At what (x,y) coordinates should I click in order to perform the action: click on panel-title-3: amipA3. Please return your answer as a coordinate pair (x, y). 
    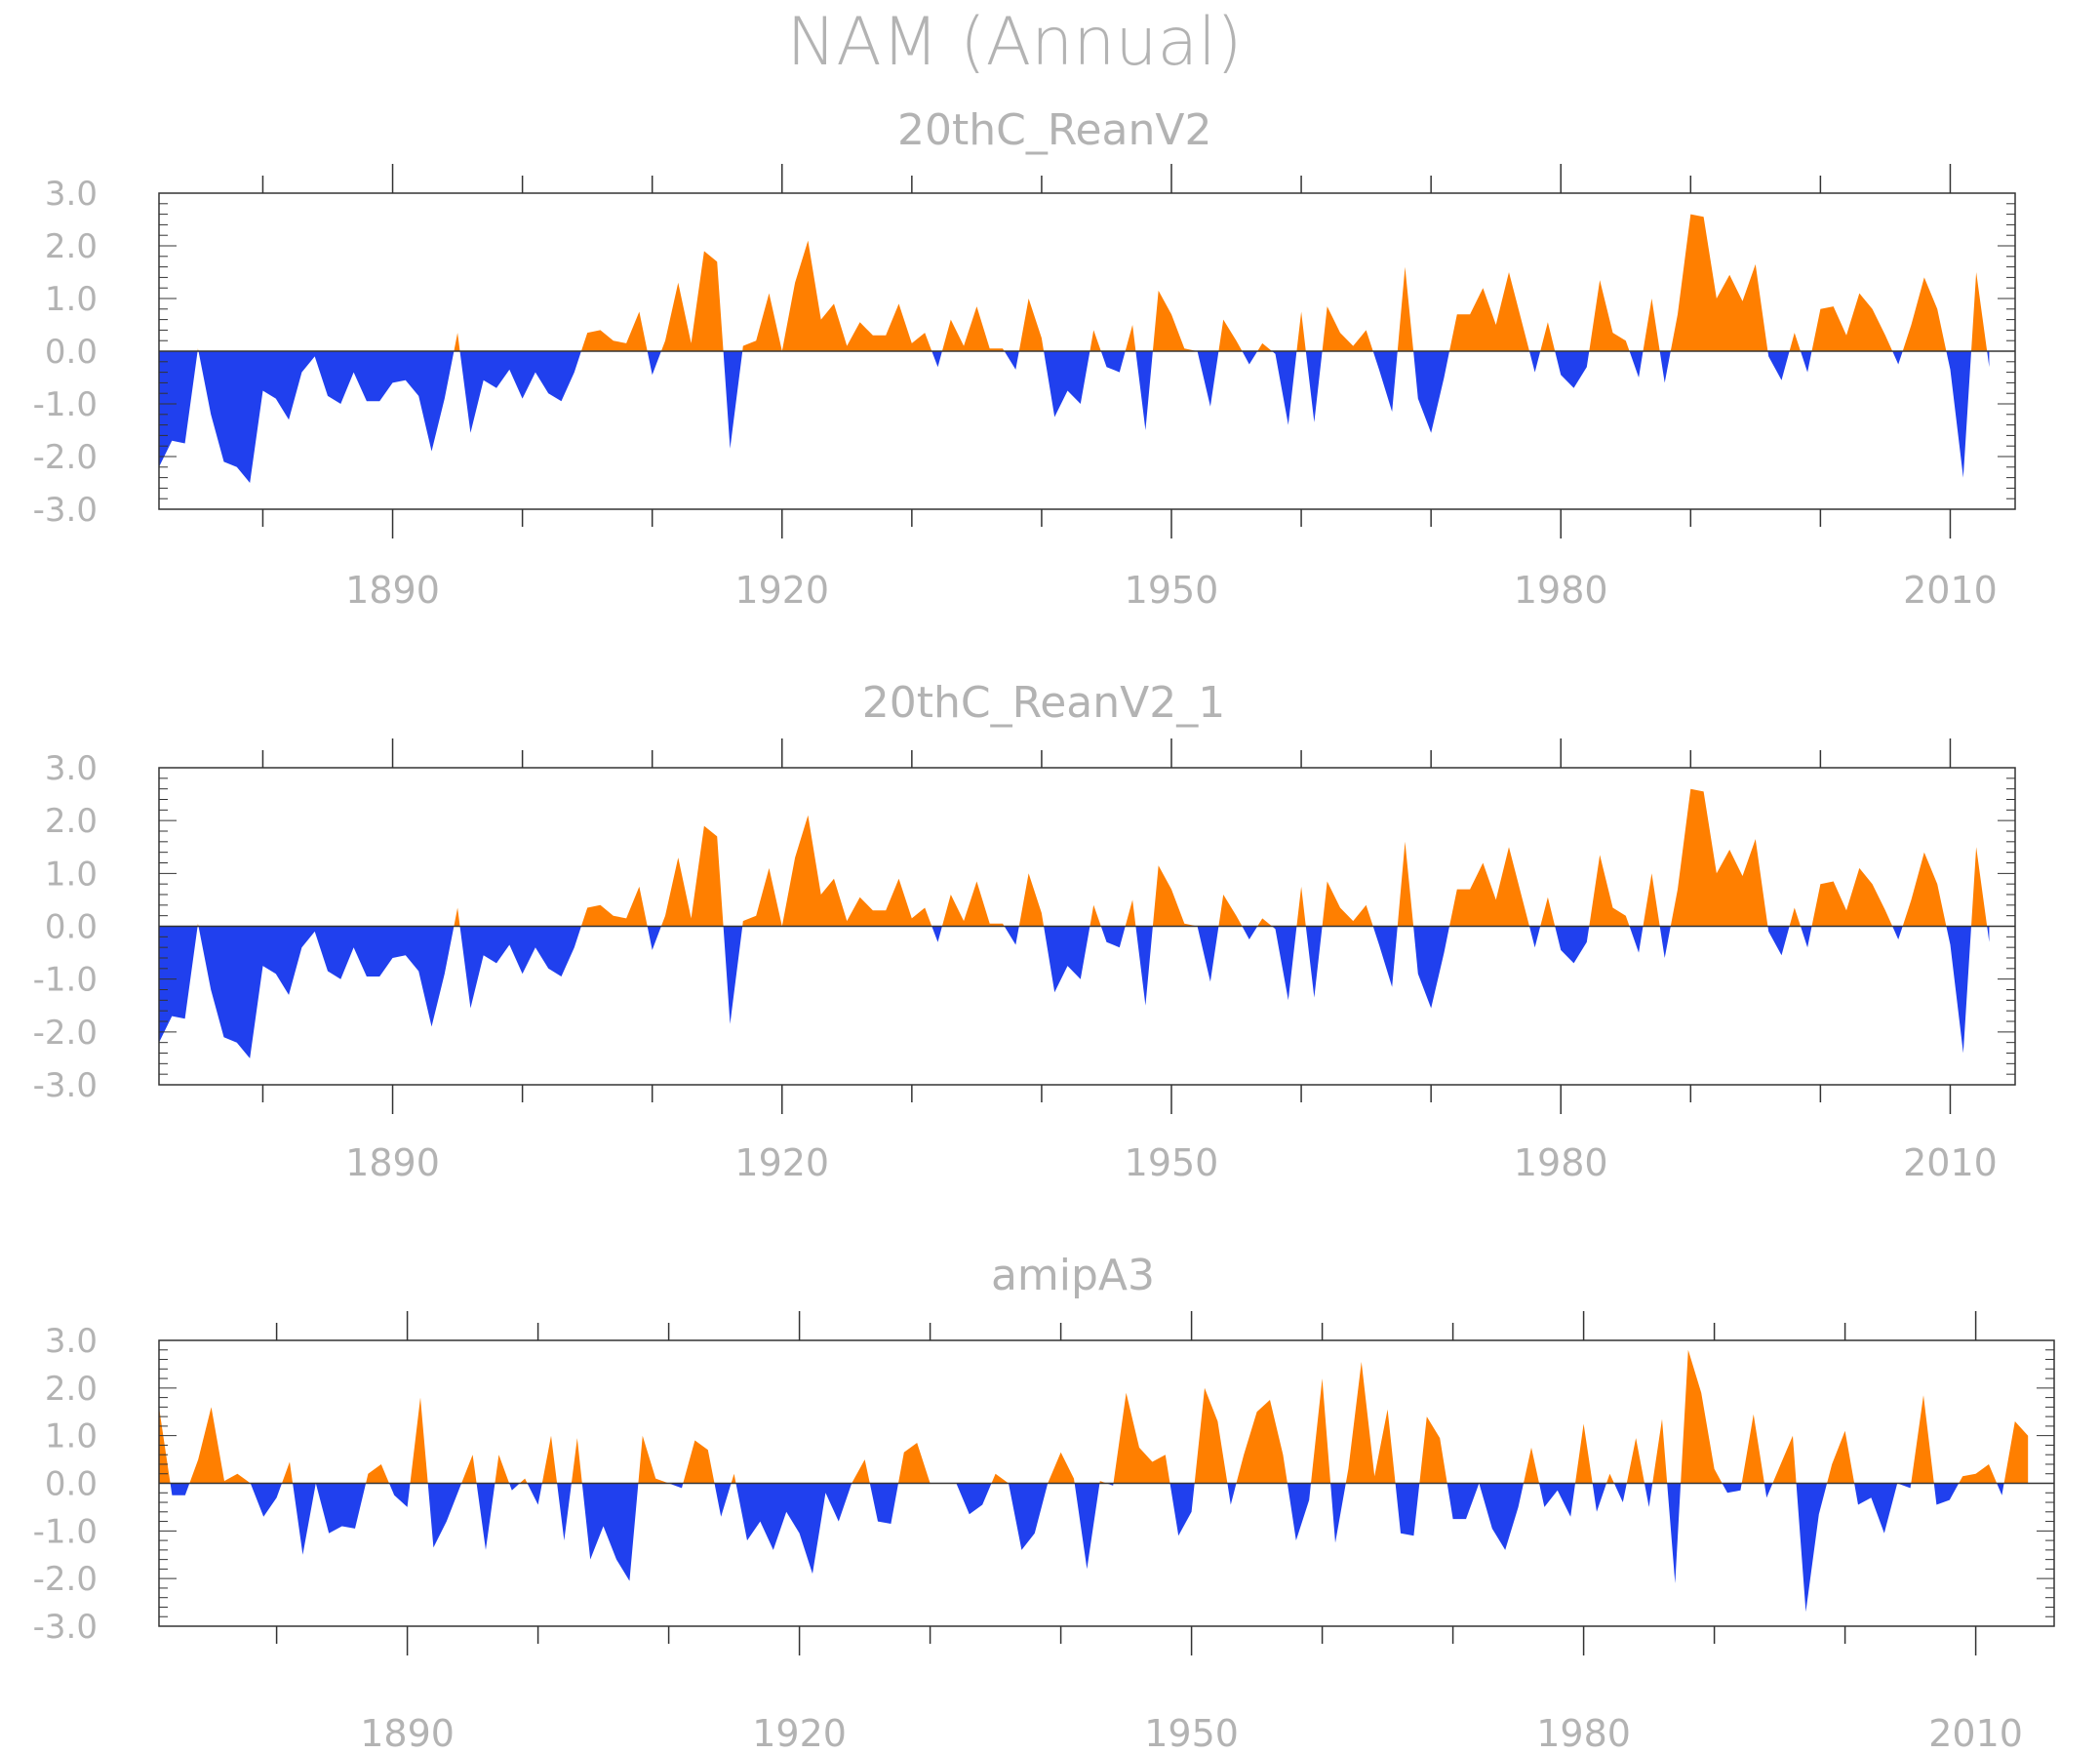
    Looking at the image, I should click on (1073, 1275).